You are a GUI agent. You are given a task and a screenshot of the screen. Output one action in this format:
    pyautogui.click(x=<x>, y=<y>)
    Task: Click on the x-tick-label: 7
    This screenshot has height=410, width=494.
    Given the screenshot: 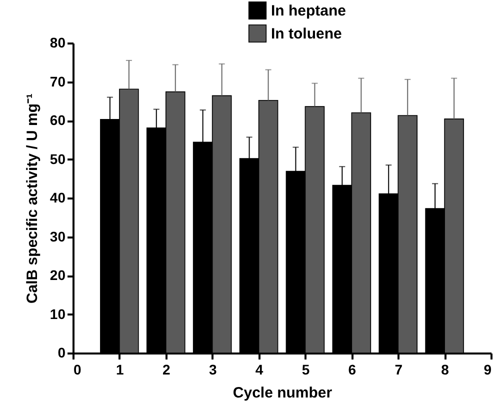 What is the action you would take?
    pyautogui.click(x=398, y=370)
    